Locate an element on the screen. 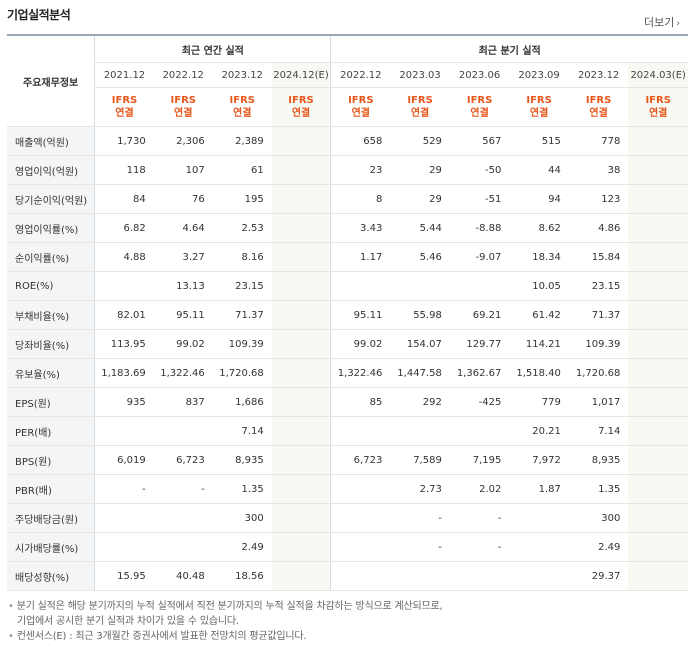  table-cell: 1,447.58 is located at coordinates (420, 373).